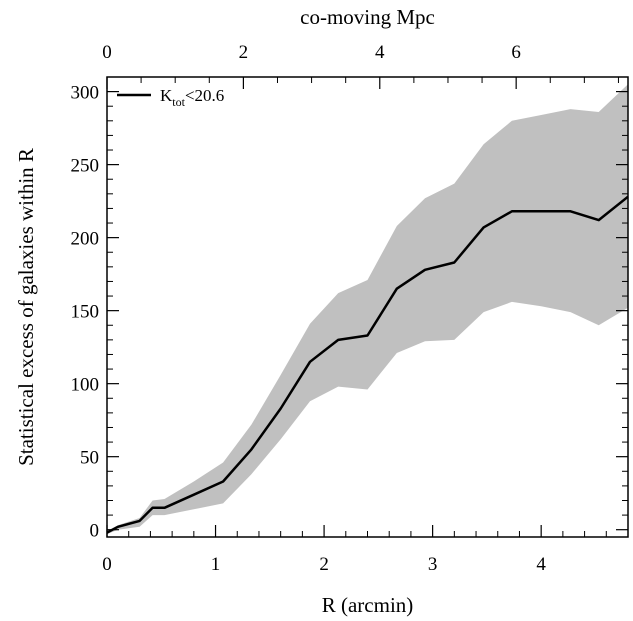 The height and width of the screenshot is (621, 633). What do you see at coordinates (85, 239) in the screenshot?
I see `y-tick-label: 200` at bounding box center [85, 239].